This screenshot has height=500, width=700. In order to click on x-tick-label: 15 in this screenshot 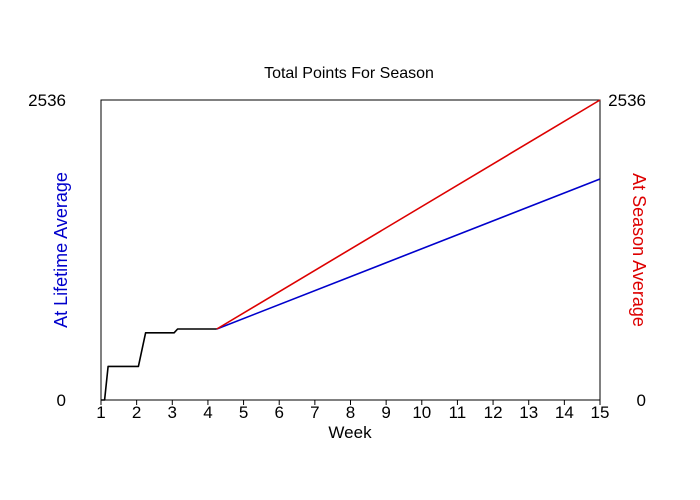, I will do `click(600, 412)`.